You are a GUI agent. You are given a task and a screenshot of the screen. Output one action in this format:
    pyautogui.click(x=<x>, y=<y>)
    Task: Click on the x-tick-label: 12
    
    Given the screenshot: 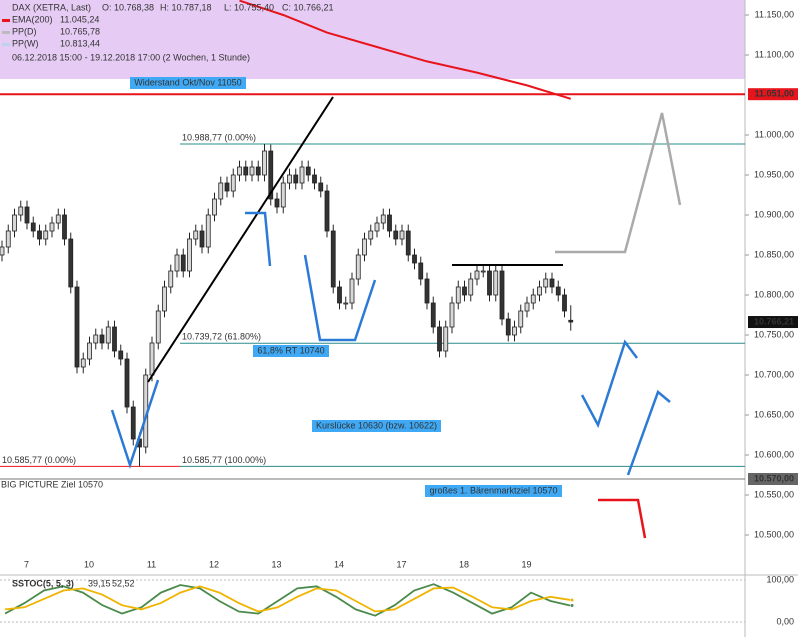 What is the action you would take?
    pyautogui.click(x=214, y=564)
    